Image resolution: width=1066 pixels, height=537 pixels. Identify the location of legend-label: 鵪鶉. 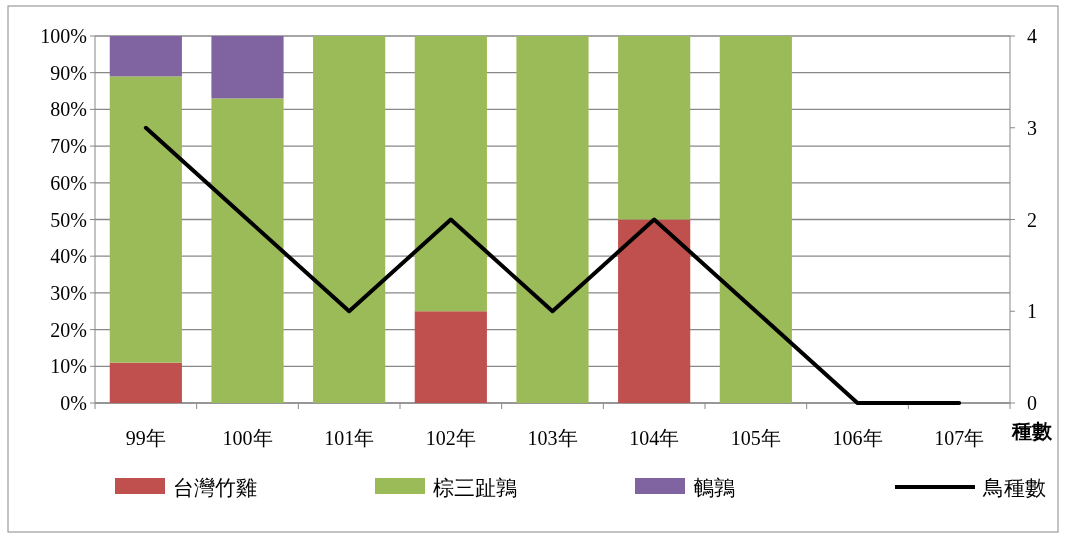
(714, 488).